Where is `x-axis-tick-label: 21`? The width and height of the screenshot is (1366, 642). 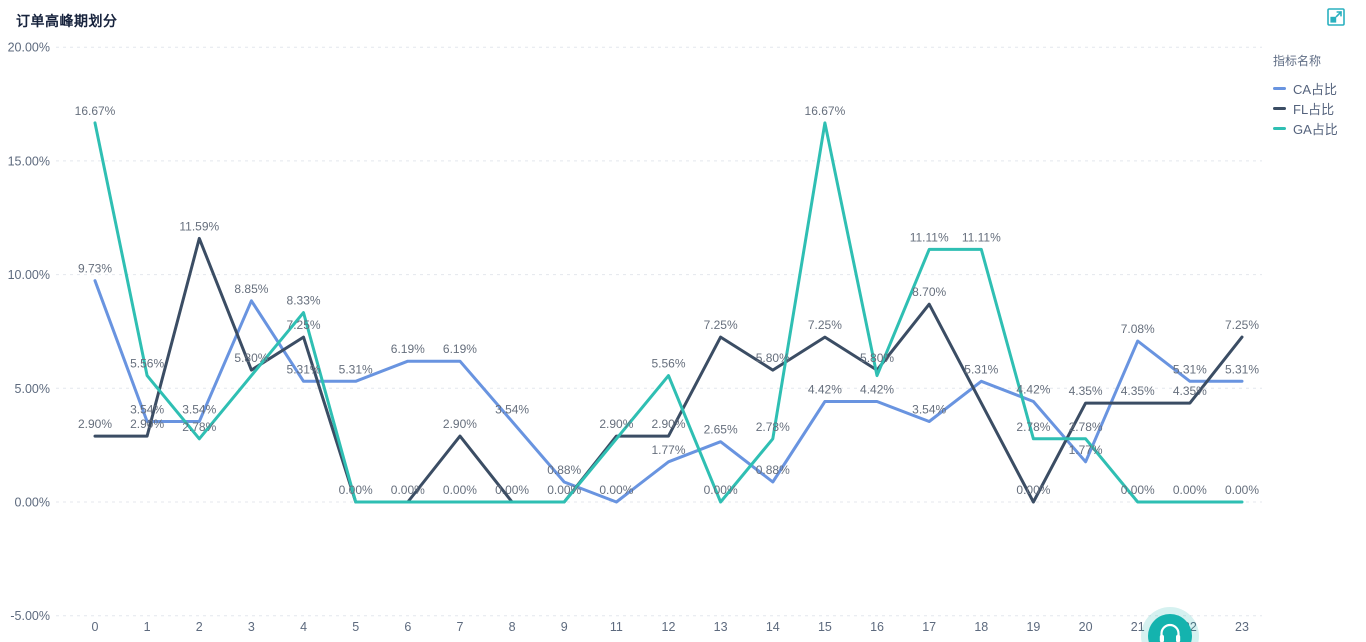 x-axis-tick-label: 21 is located at coordinates (1138, 627).